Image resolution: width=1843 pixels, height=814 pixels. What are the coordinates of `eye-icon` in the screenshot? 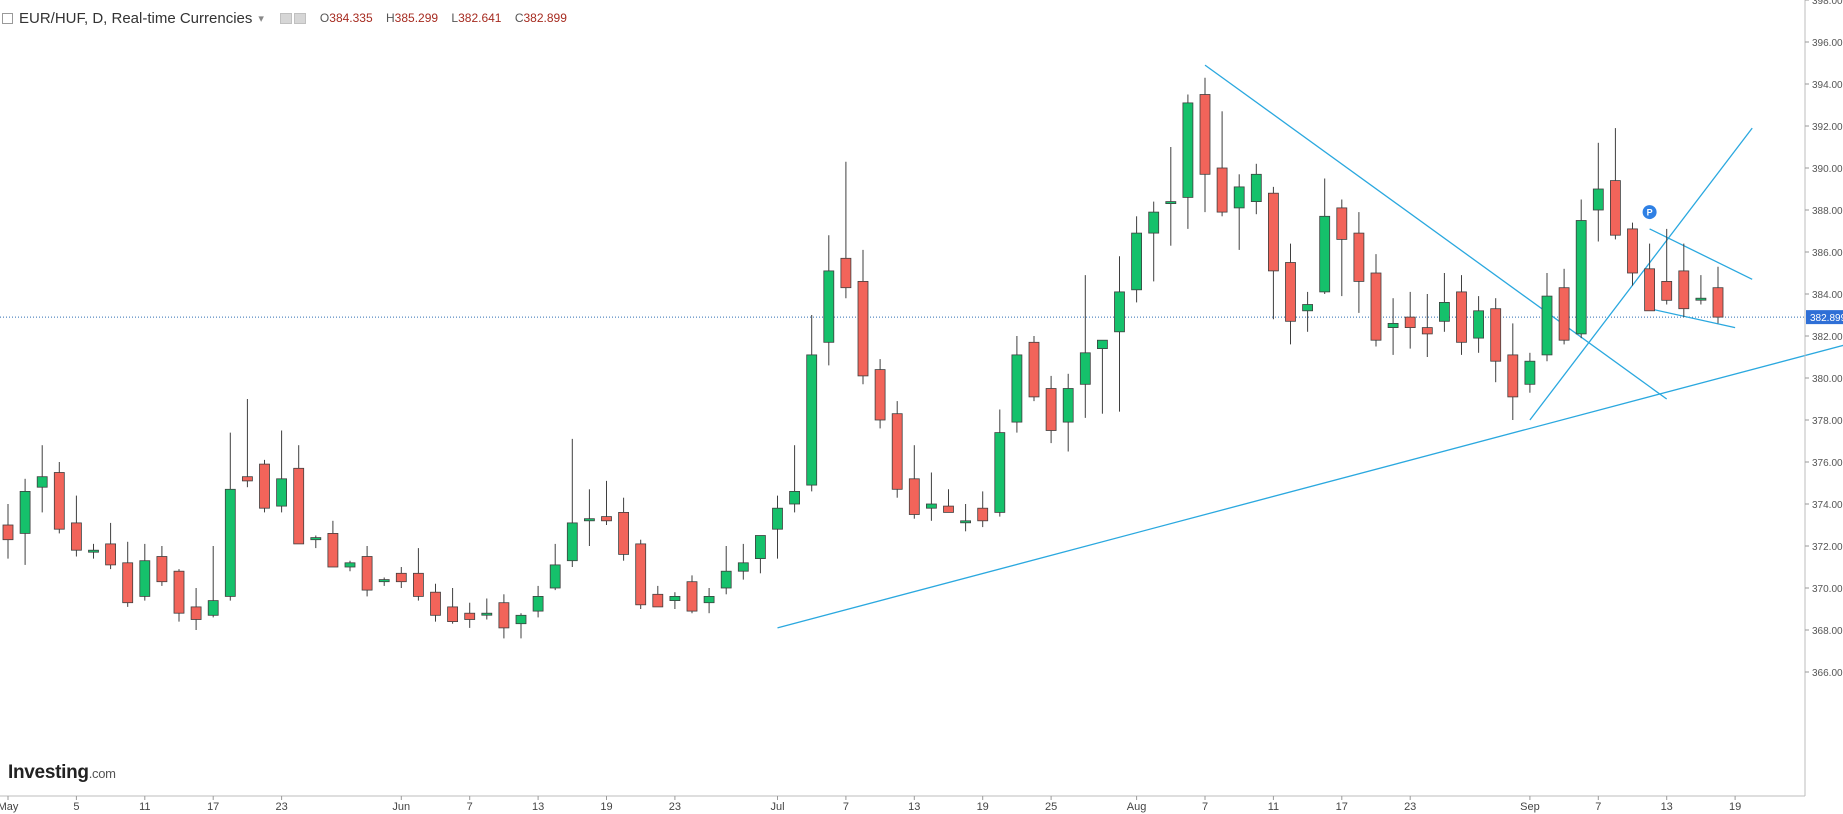 It's located at (285, 18).